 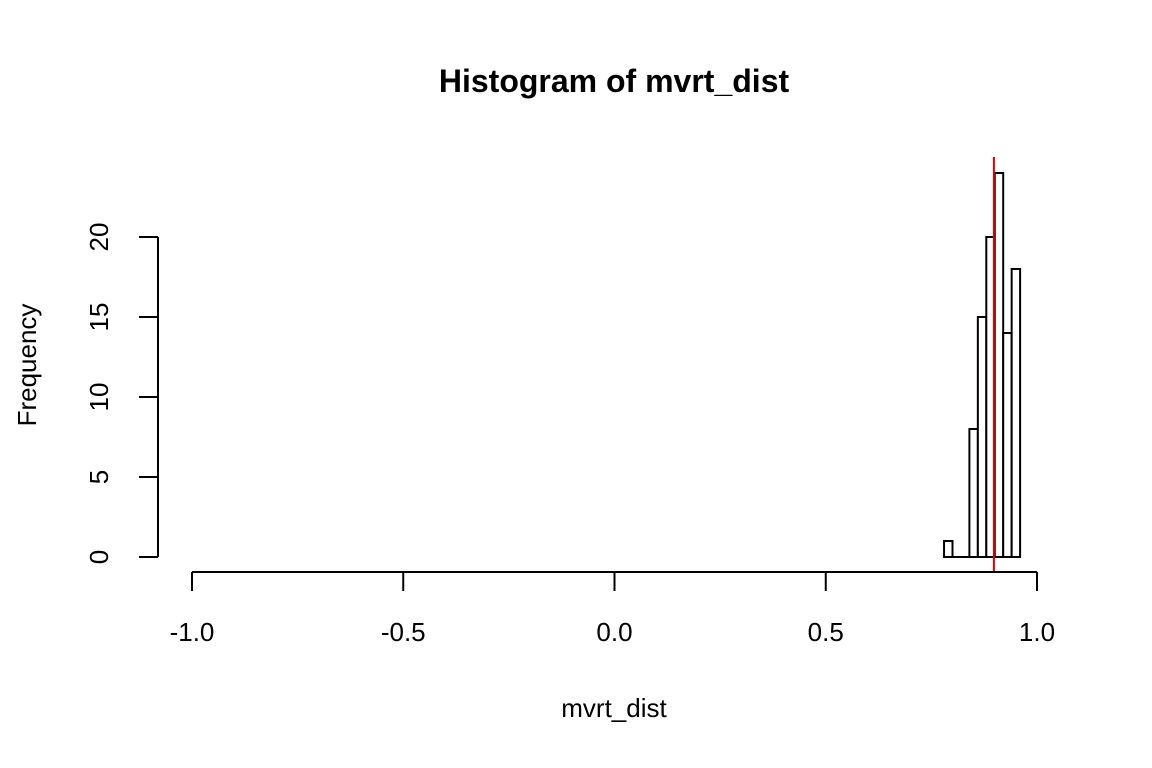 What do you see at coordinates (27, 365) in the screenshot?
I see `y-axis-label: Frequency` at bounding box center [27, 365].